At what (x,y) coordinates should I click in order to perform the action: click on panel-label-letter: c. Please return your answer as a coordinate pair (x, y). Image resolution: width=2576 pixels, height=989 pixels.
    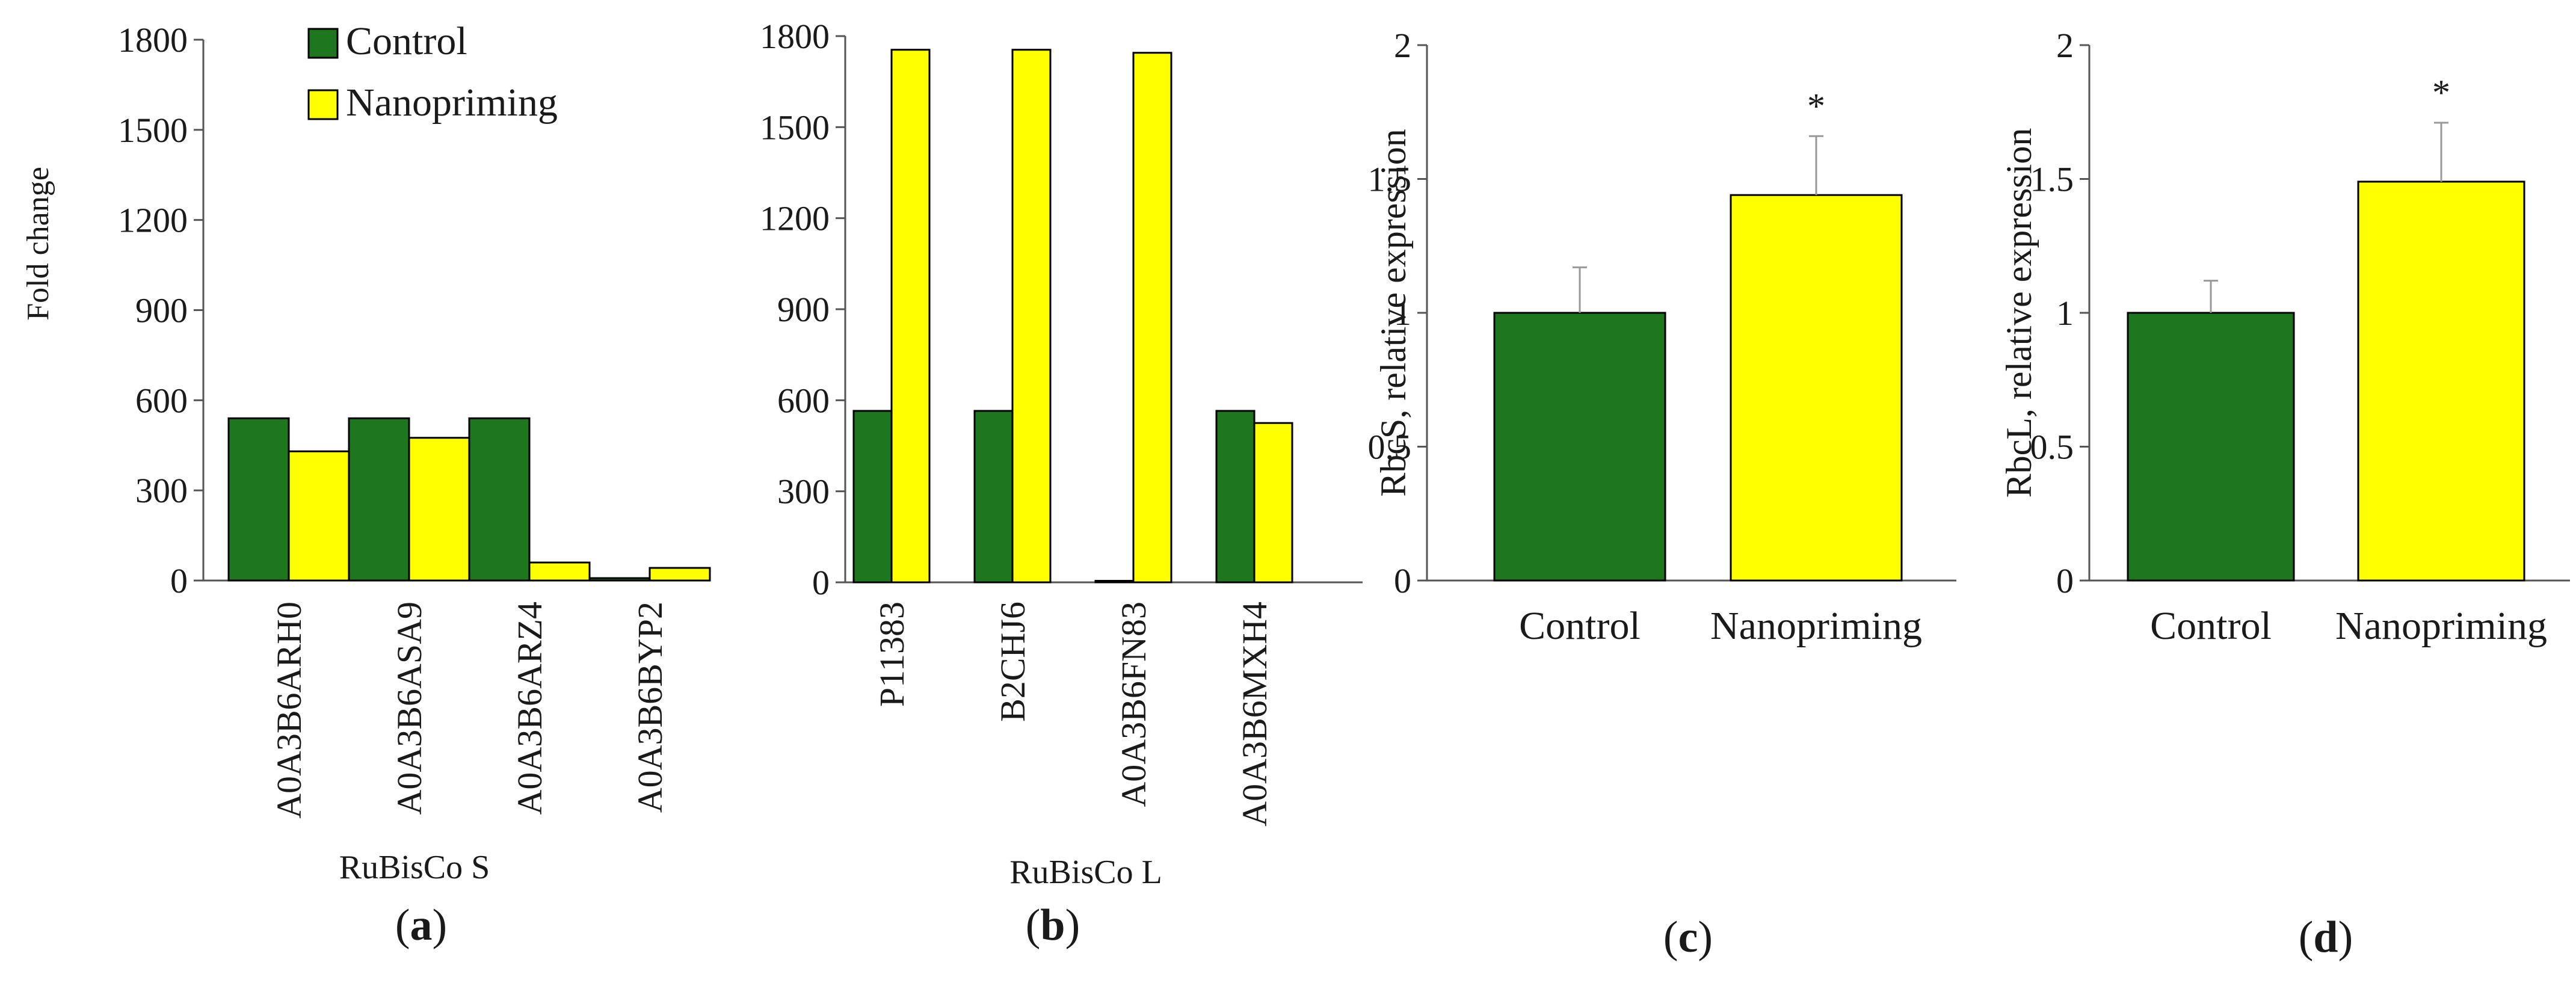
    Looking at the image, I should click on (1688, 937).